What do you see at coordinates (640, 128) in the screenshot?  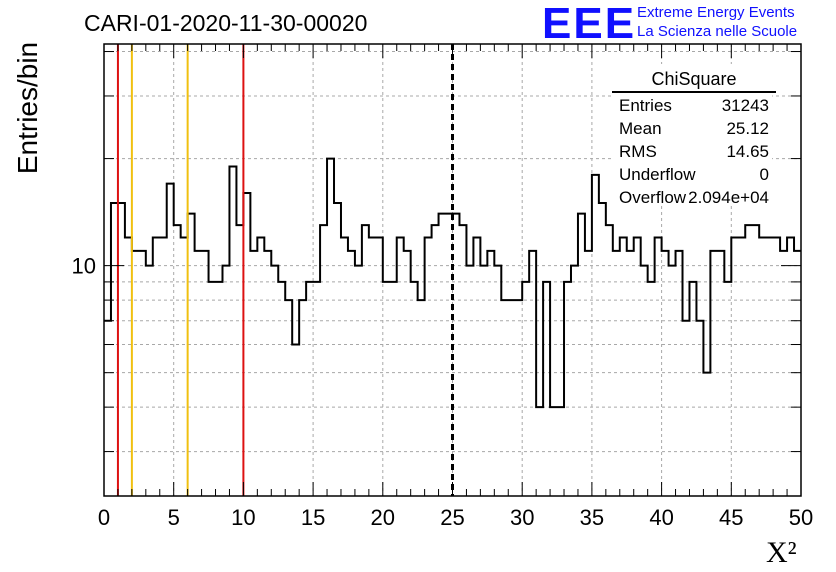 I see `stats-label: Mean` at bounding box center [640, 128].